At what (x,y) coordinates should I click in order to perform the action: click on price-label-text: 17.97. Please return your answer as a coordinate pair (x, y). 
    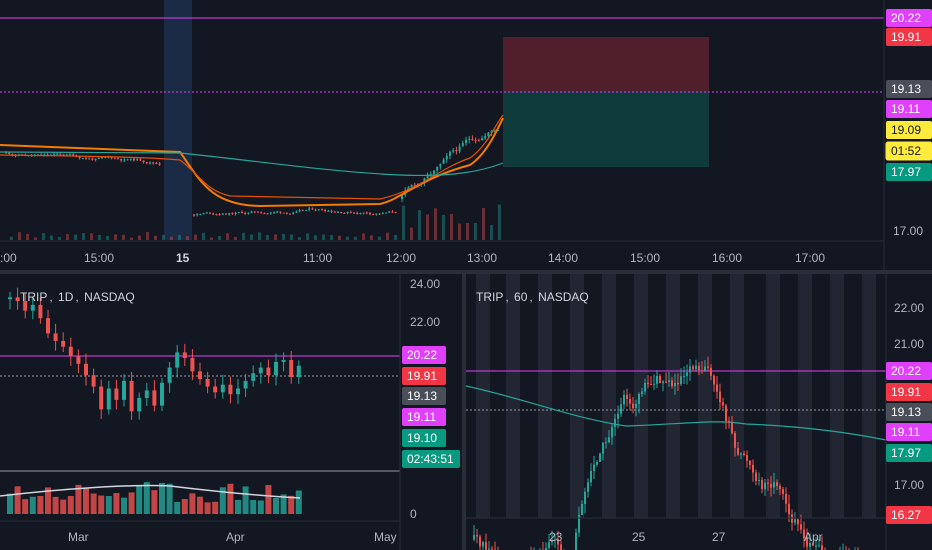
    Looking at the image, I should click on (906, 172).